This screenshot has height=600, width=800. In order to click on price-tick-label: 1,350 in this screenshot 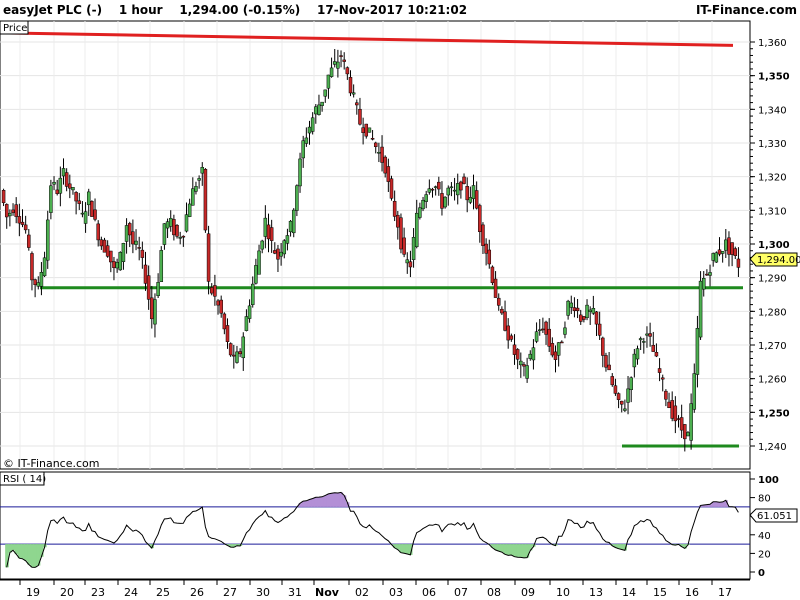, I will do `click(774, 77)`.